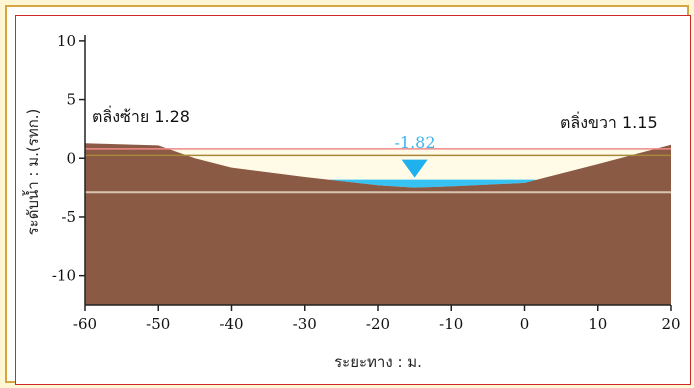 This screenshot has width=694, height=388. I want to click on y-tick-label: -5, so click(68, 217).